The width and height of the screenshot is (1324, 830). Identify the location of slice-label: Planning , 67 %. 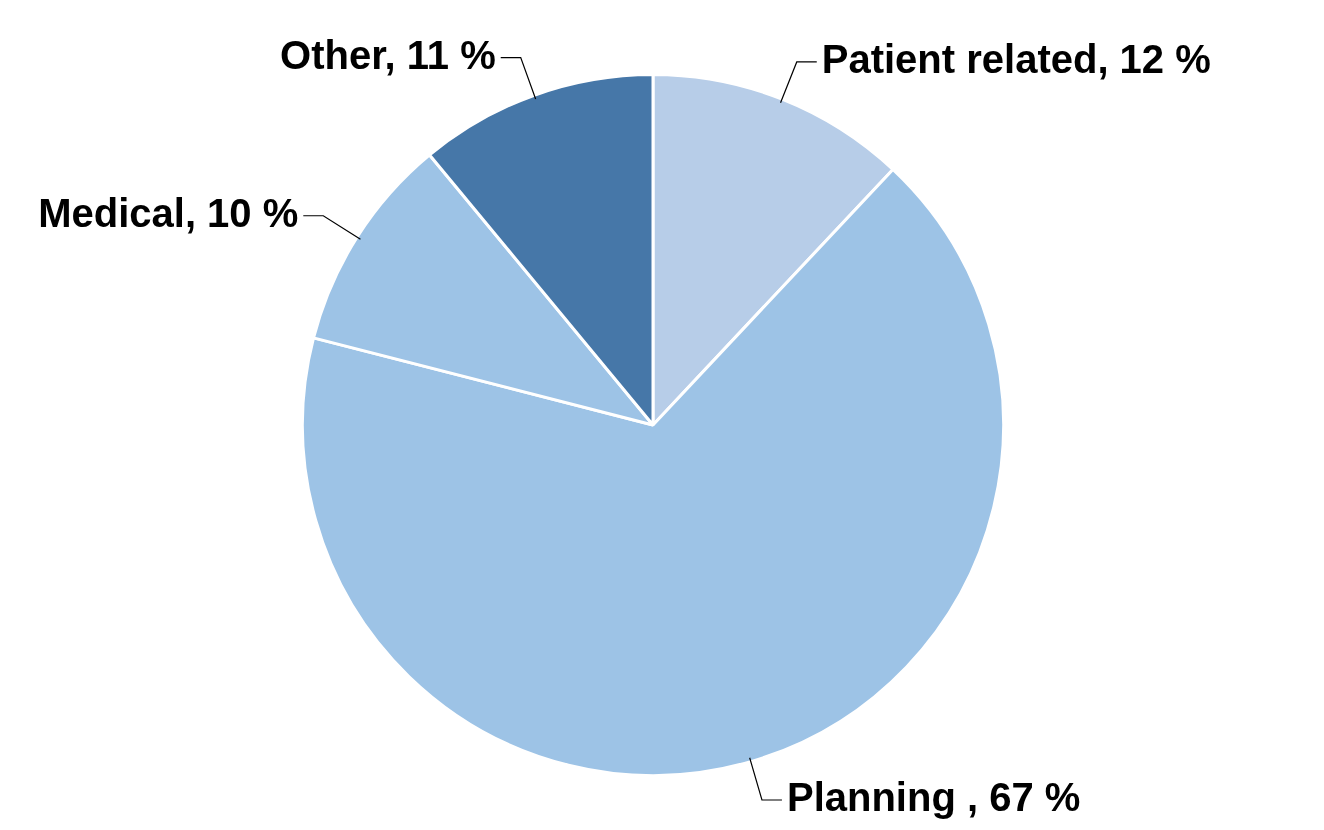
(933, 797).